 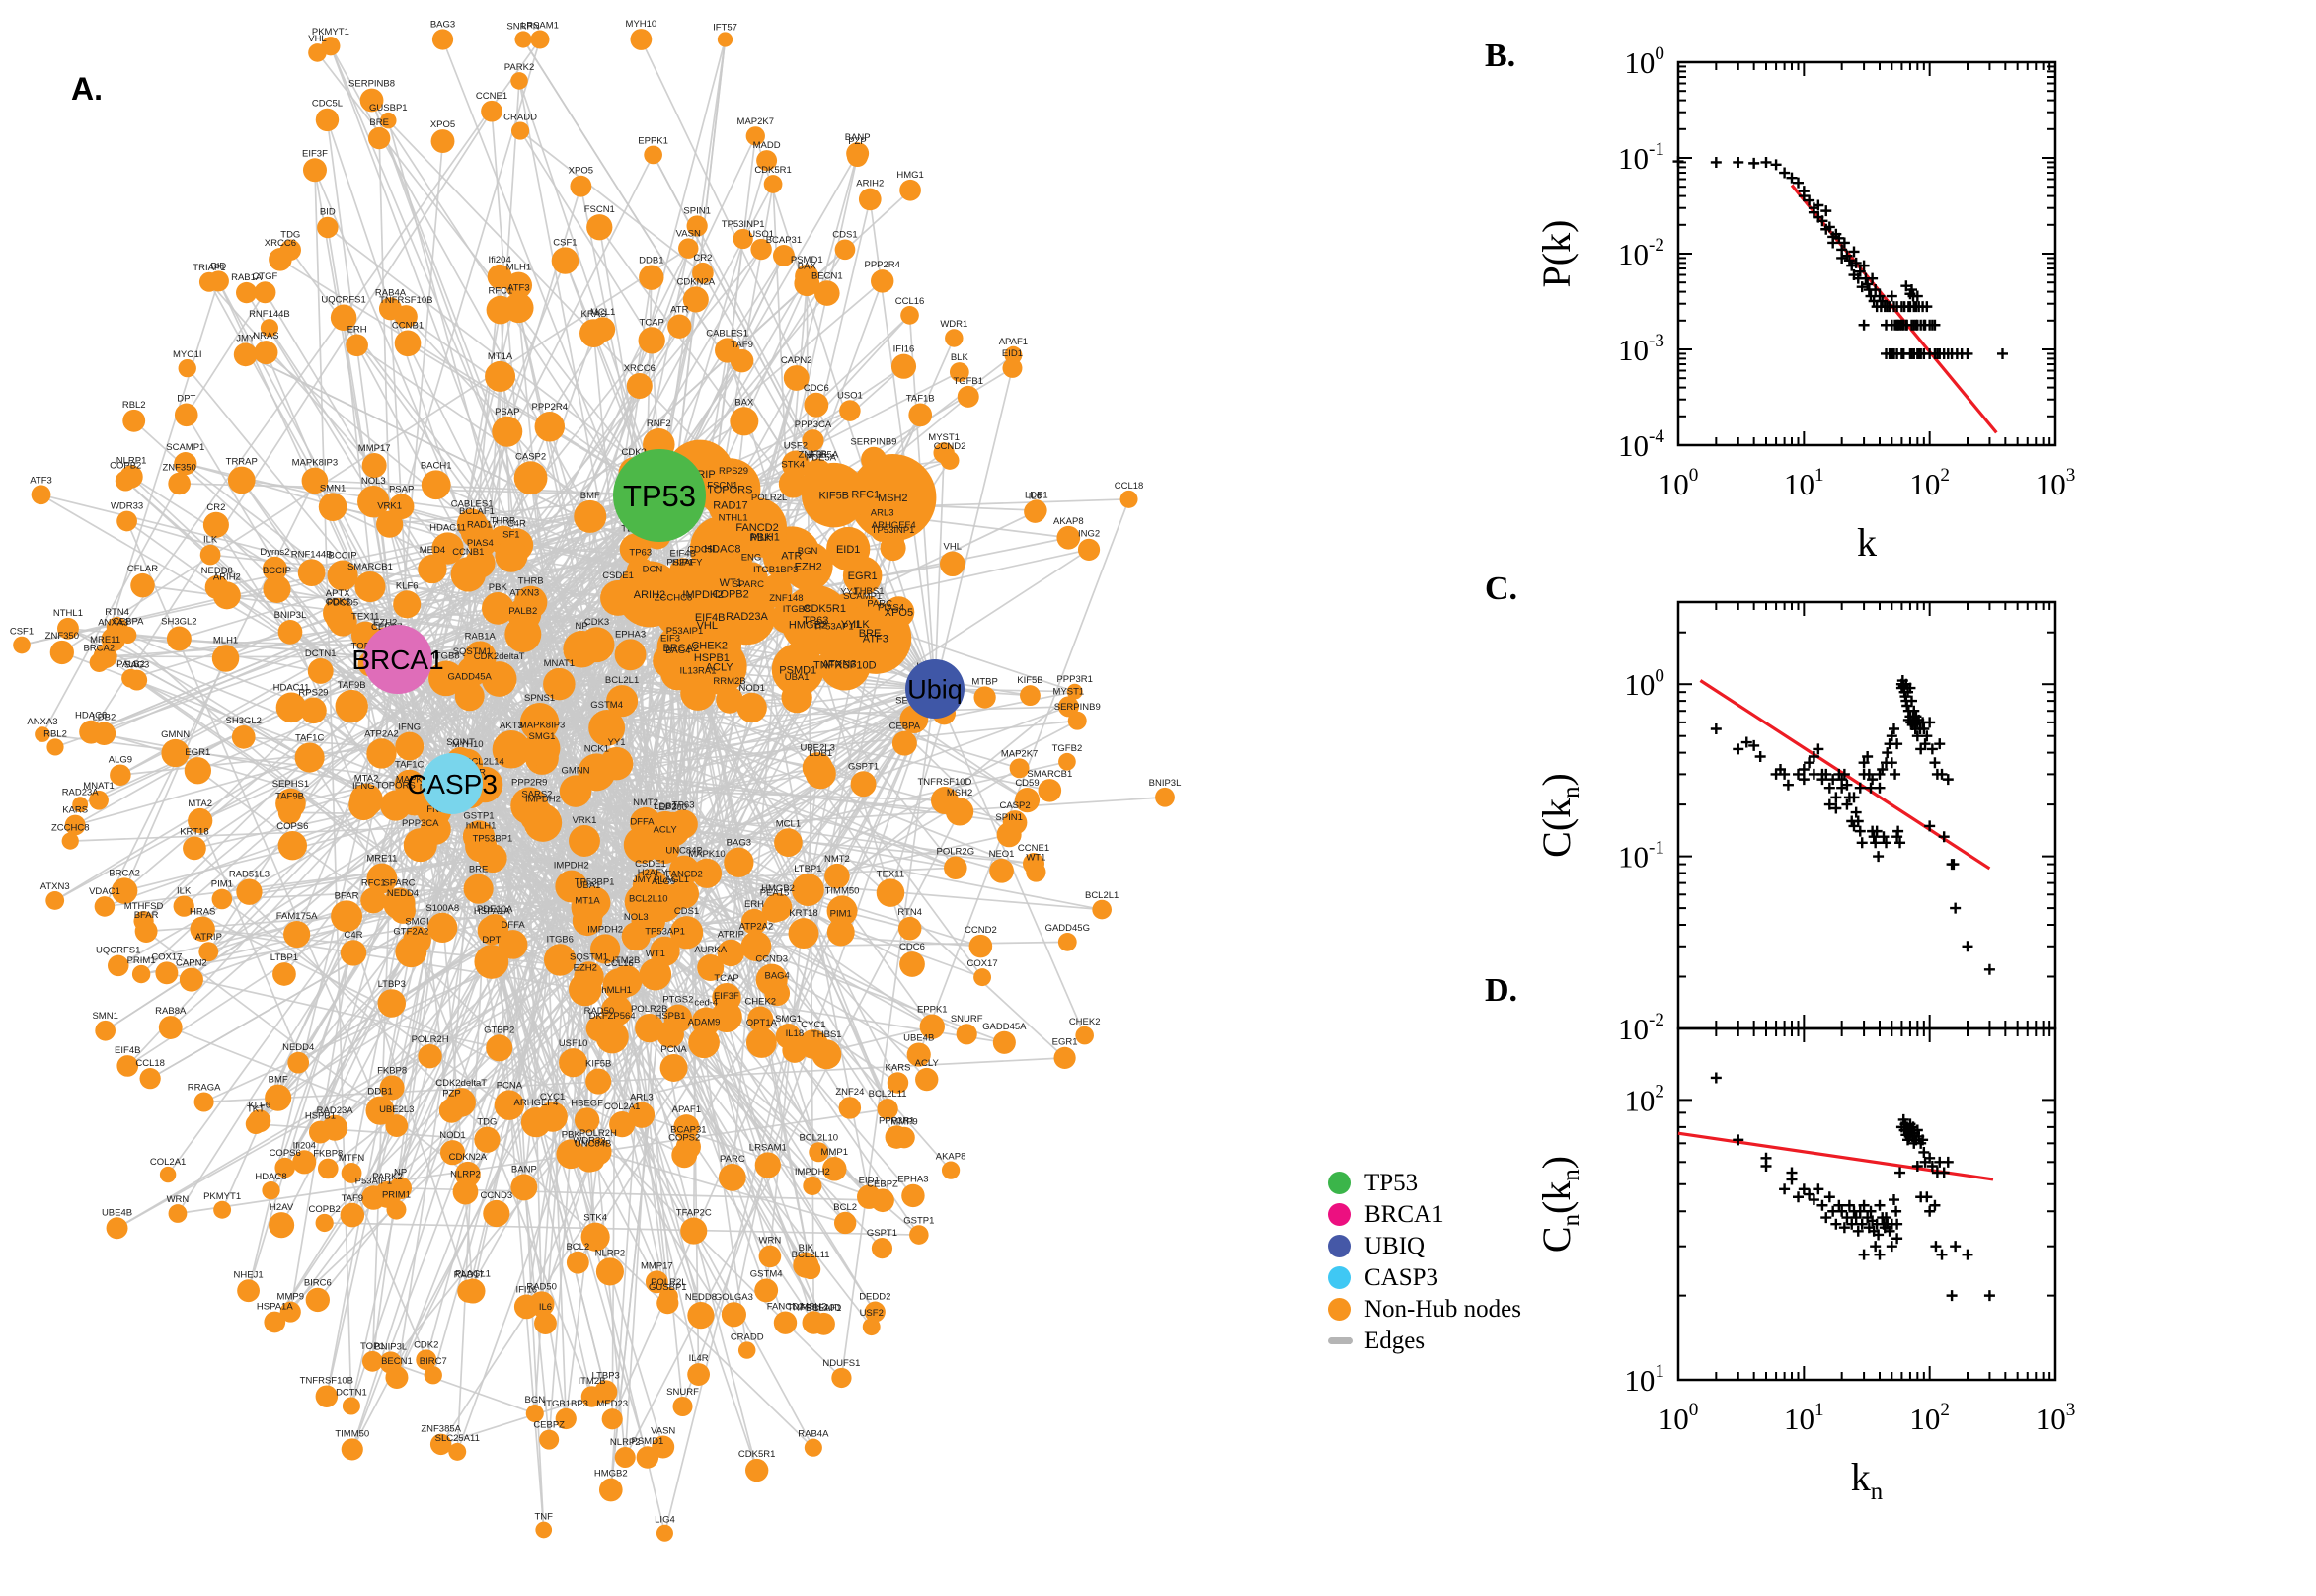 I want to click on node-label: BCL2L1, so click(x=622, y=680).